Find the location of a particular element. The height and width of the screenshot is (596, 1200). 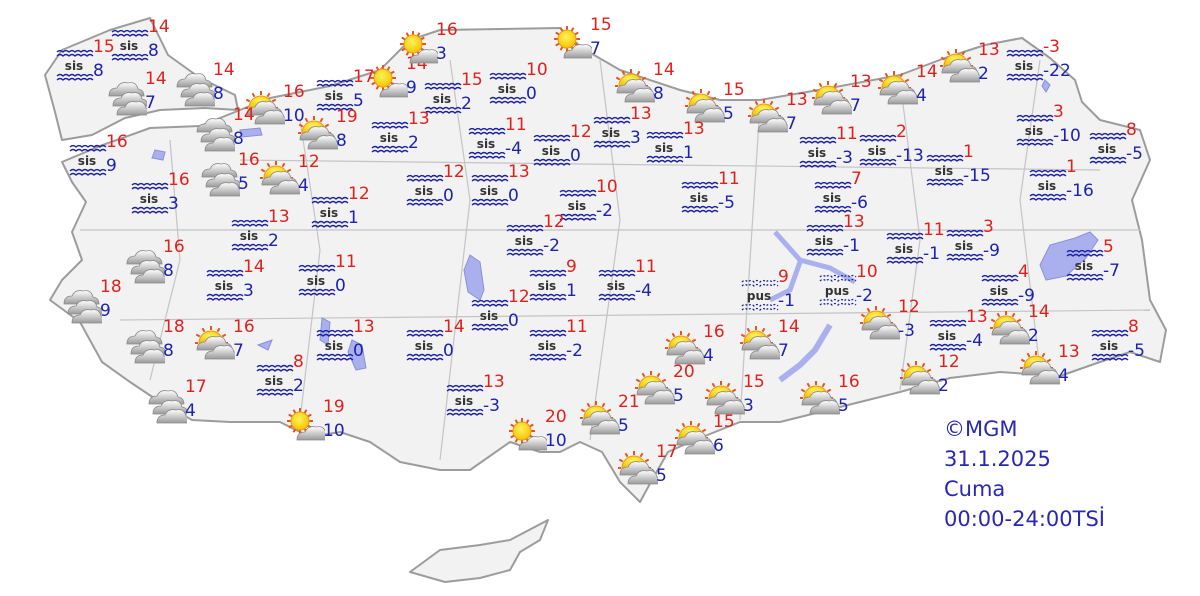

station-partly: 16 10 is located at coordinates (279, 108).